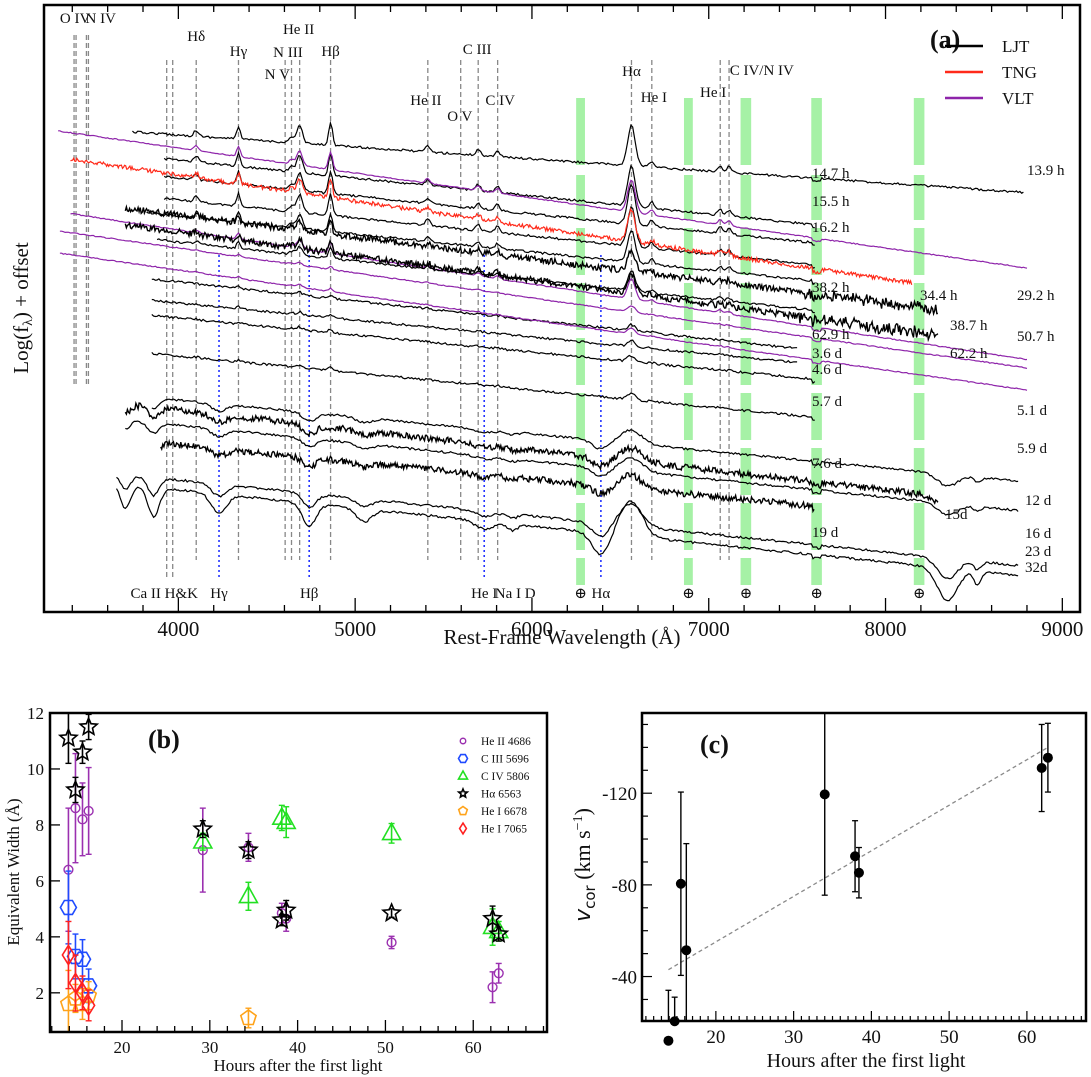  What do you see at coordinates (601, 594) in the screenshot?
I see `absorption-line-label: Hα` at bounding box center [601, 594].